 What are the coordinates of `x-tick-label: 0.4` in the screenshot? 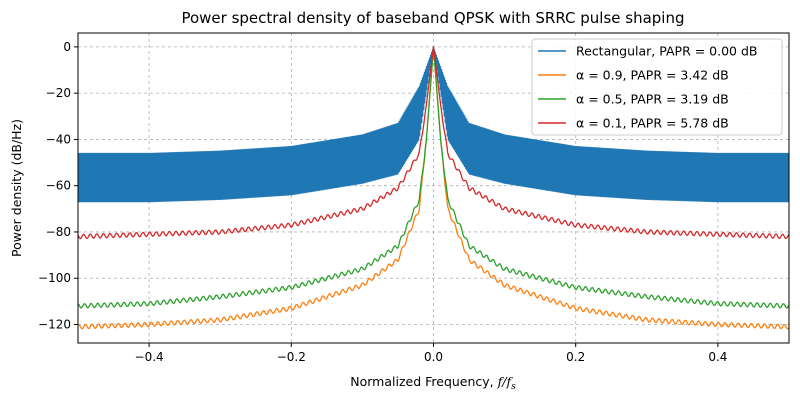 It's located at (717, 357).